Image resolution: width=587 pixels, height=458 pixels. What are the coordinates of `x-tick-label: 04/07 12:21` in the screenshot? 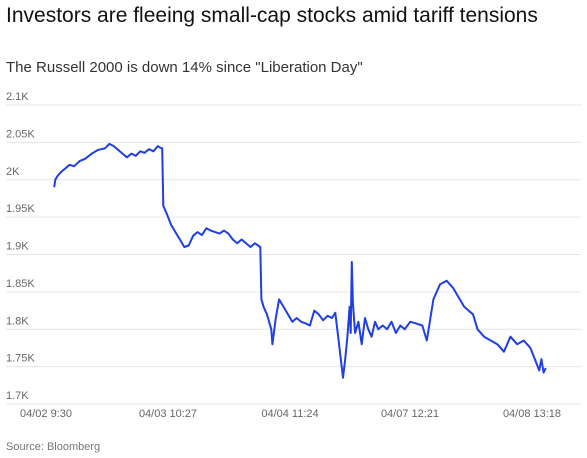 It's located at (410, 414).